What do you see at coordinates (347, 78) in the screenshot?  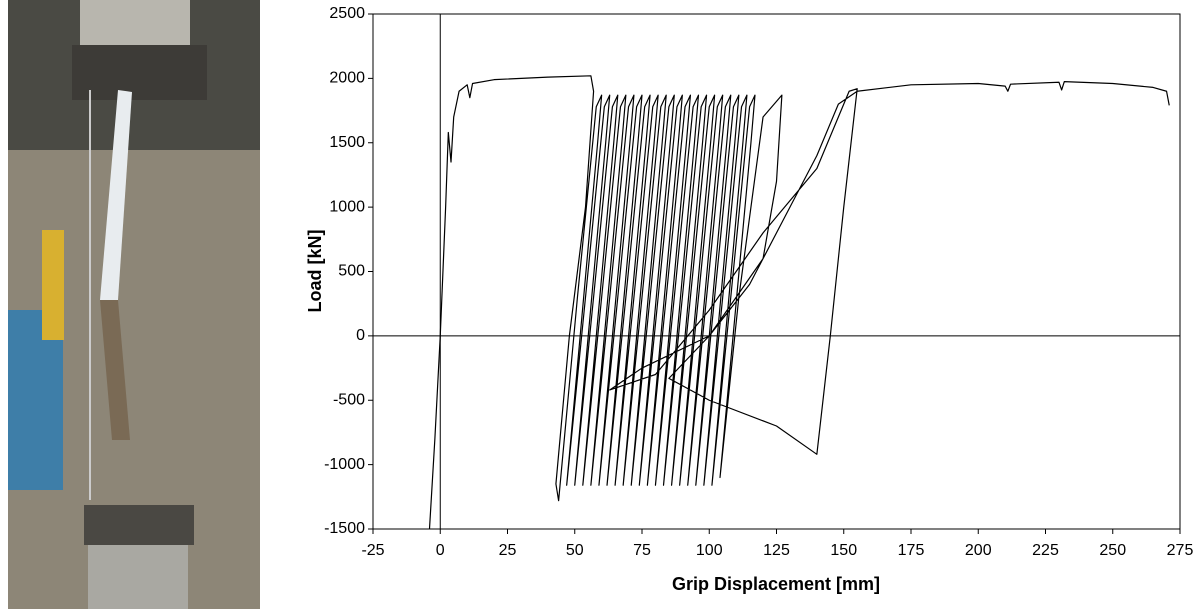 I see `y-tick-label: 2000` at bounding box center [347, 78].